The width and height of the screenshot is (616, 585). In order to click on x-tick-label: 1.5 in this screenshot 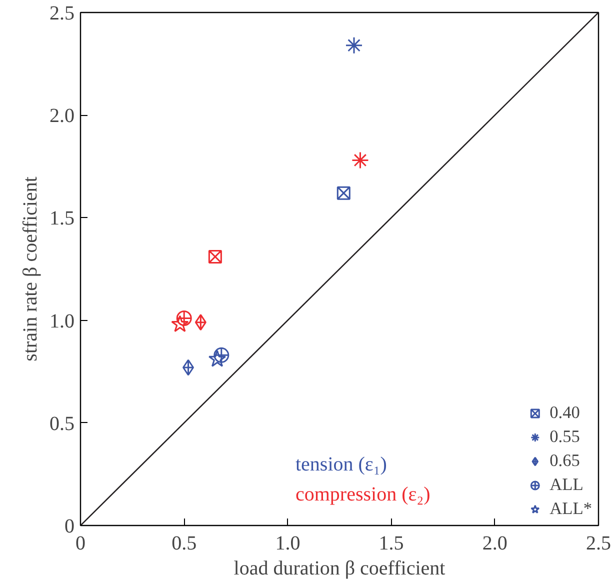, I will do `click(391, 543)`.